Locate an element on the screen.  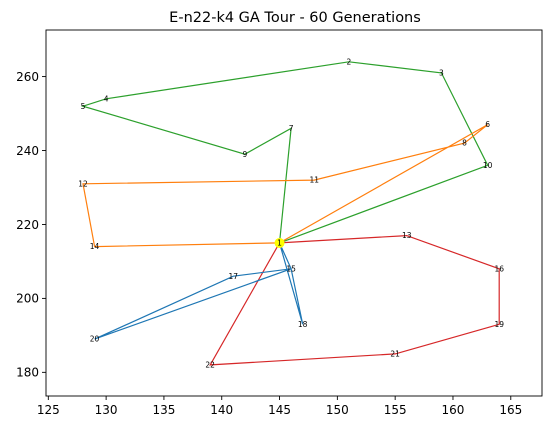
y-tick-label: 240 is located at coordinates (27, 151).